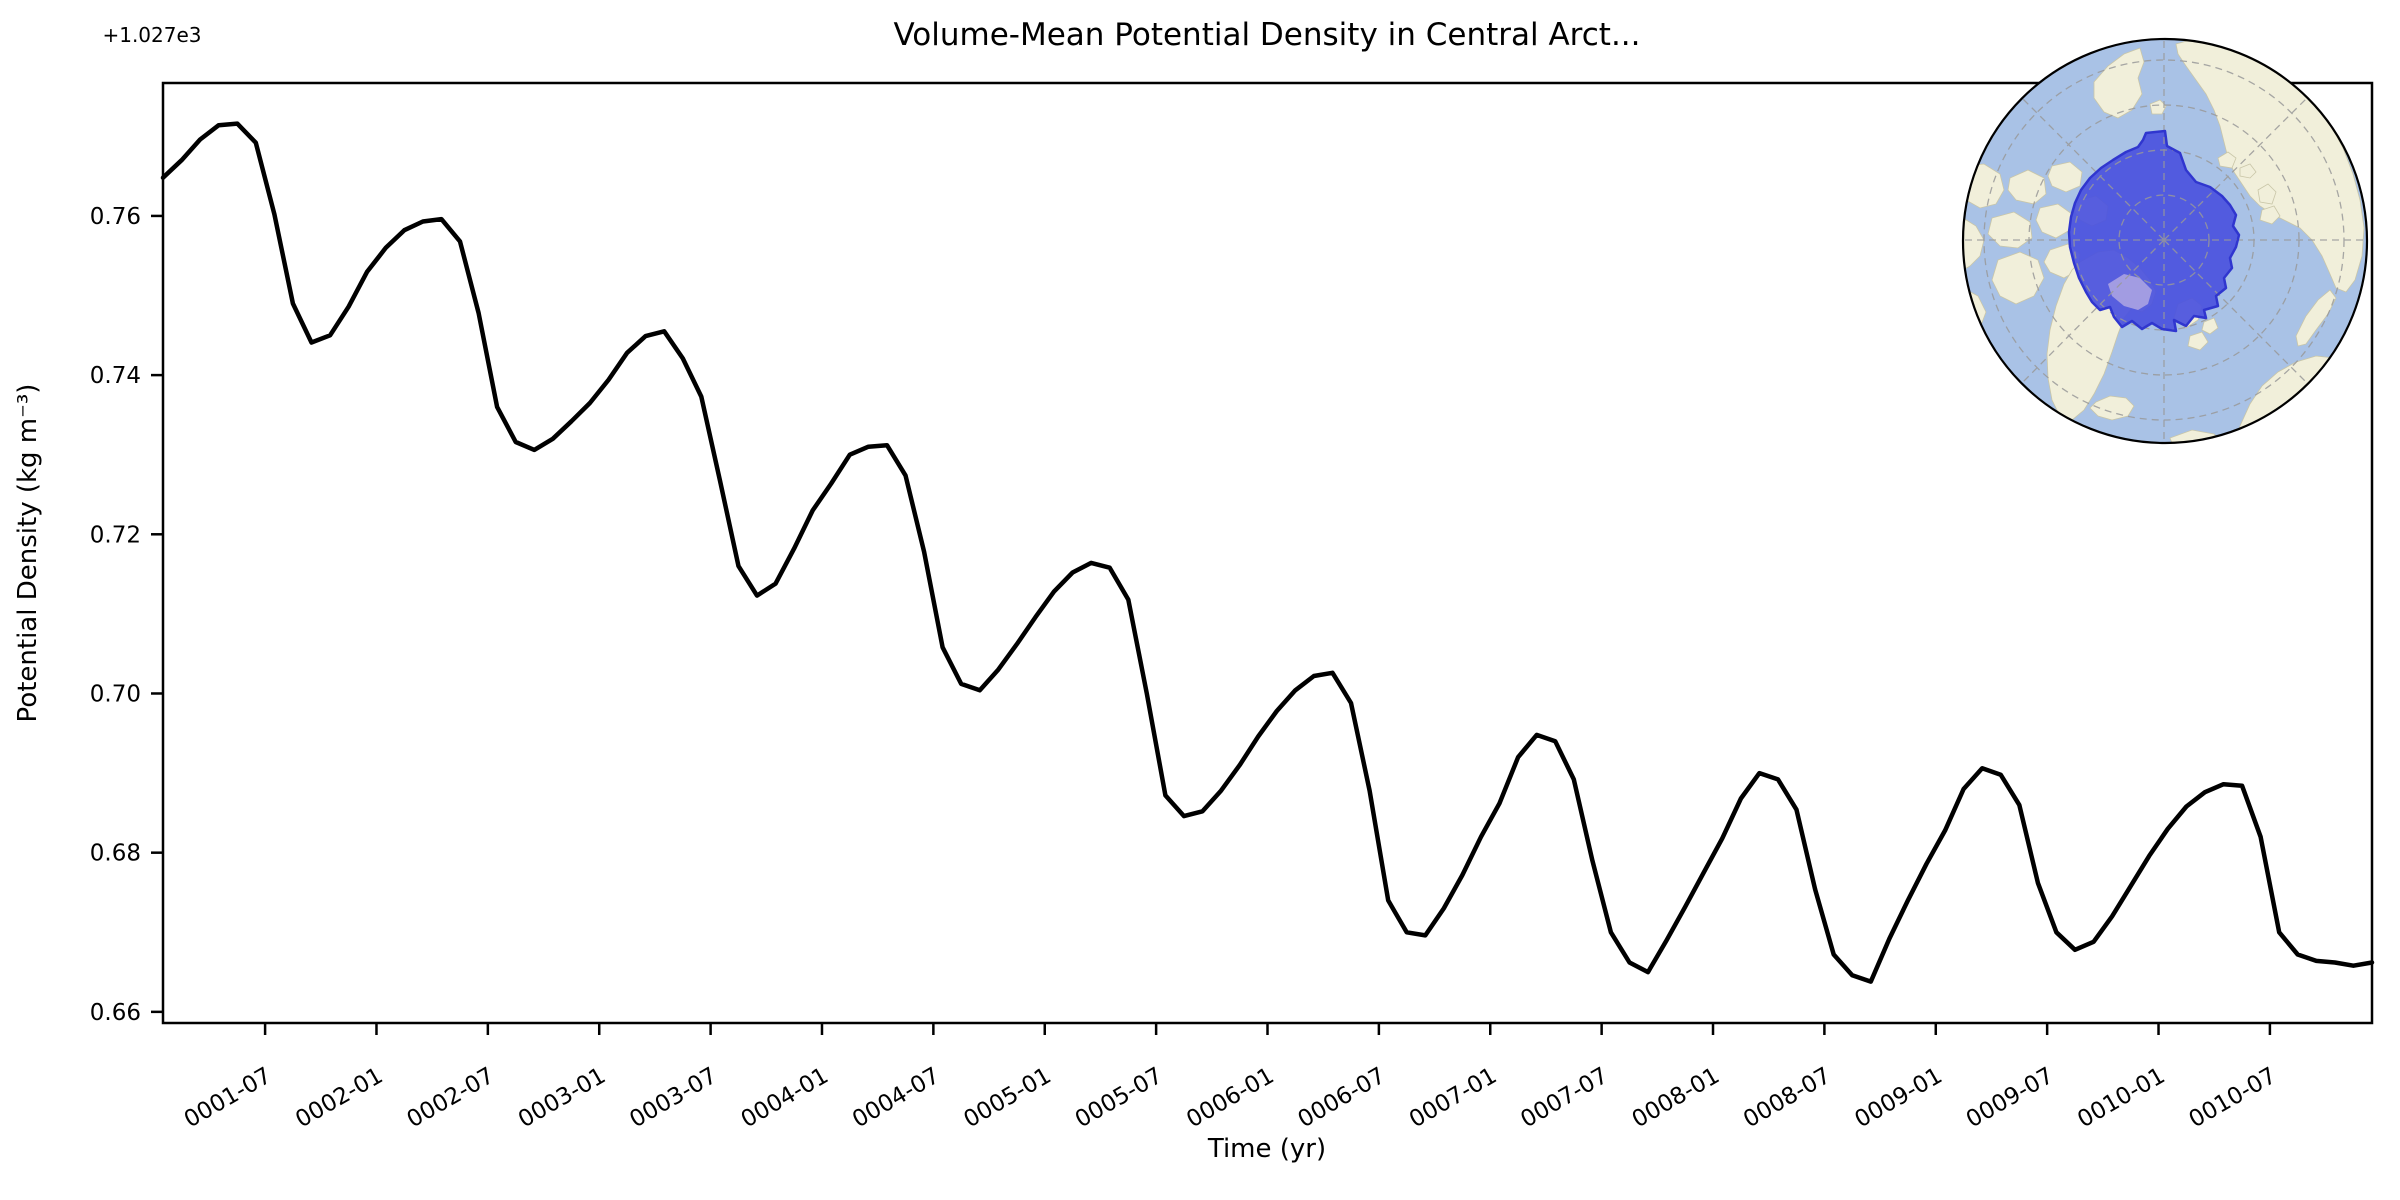  I want to click on x-tick-label: 0003-01, so click(562, 1098).